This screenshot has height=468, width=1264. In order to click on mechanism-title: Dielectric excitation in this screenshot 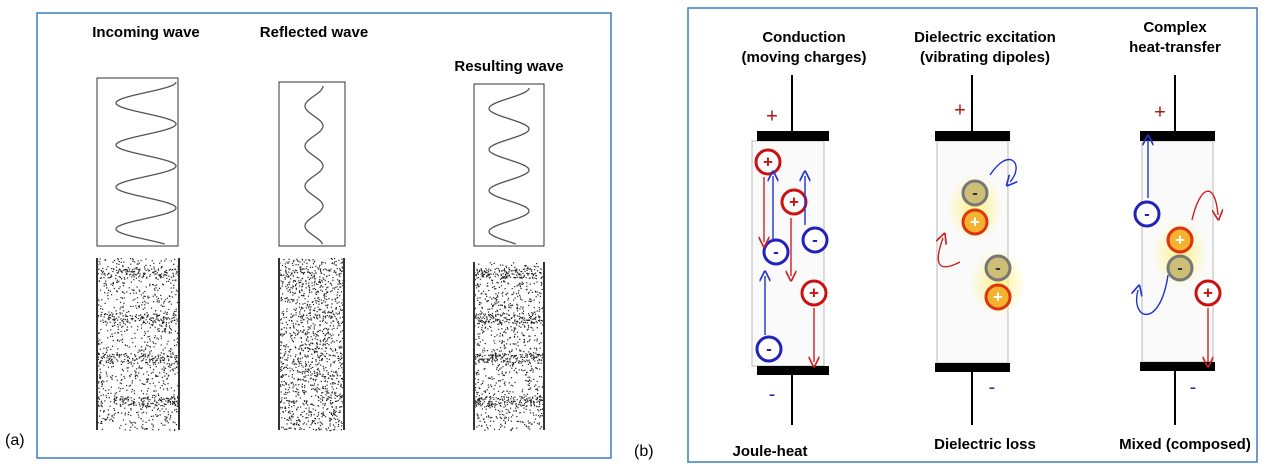, I will do `click(985, 37)`.